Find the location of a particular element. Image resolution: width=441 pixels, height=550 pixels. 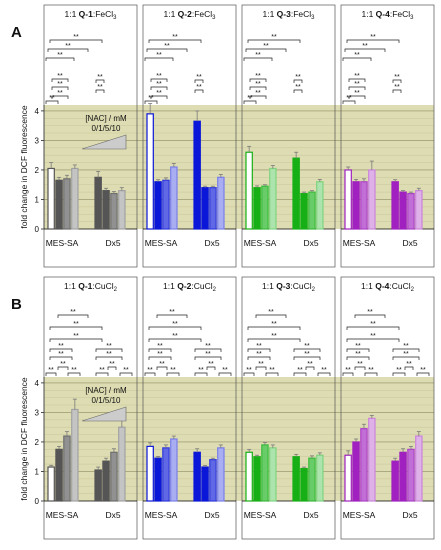

legend-title: [NAC] / mM is located at coordinates (106, 390).